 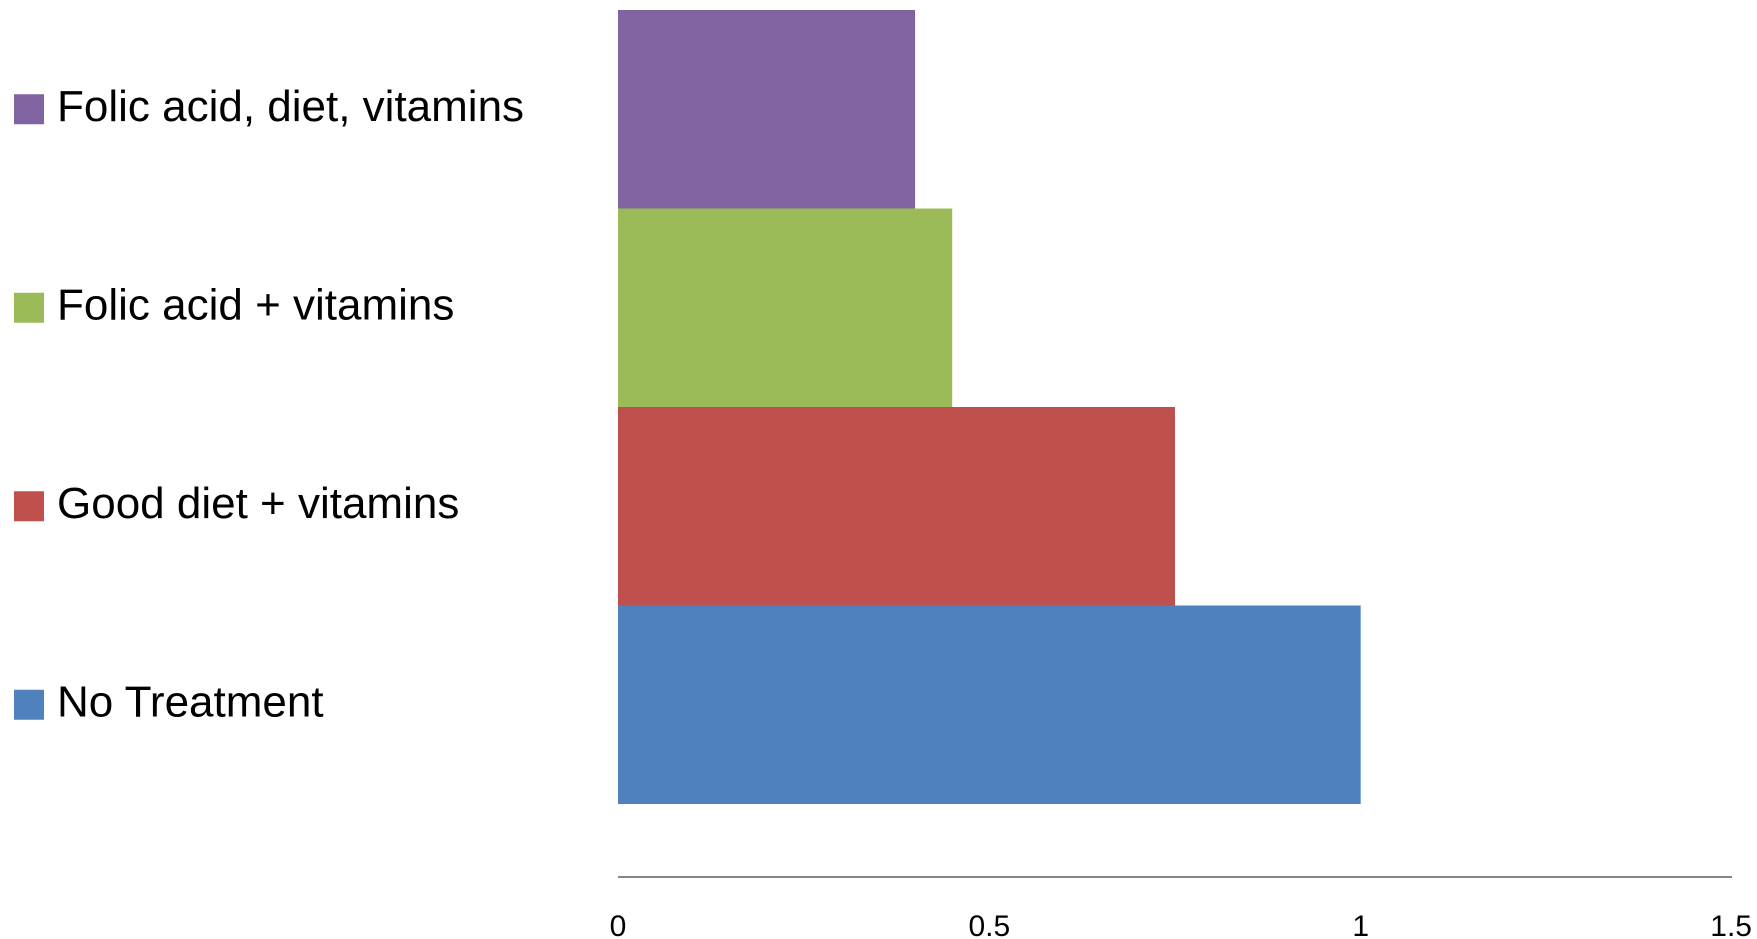 What do you see at coordinates (618, 924) in the screenshot?
I see `x-tick-label: 0` at bounding box center [618, 924].